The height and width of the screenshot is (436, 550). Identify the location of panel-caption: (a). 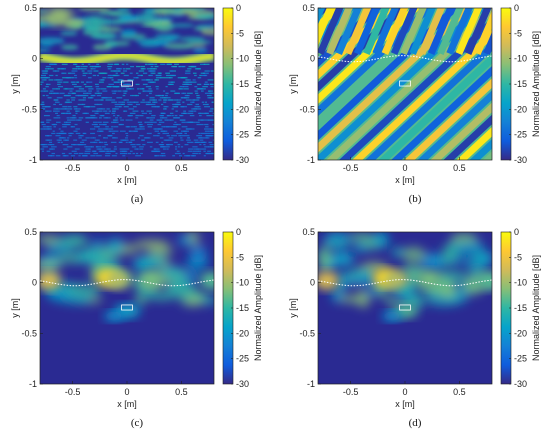
(137, 199).